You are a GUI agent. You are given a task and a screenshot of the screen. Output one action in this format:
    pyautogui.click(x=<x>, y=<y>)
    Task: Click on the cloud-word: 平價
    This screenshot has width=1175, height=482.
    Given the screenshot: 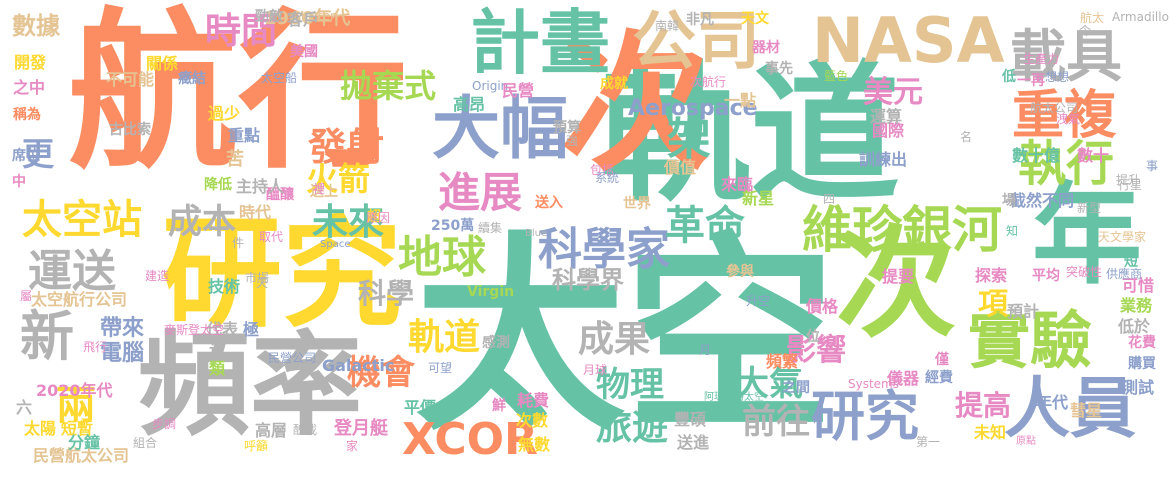 What is the action you would take?
    pyautogui.click(x=420, y=407)
    